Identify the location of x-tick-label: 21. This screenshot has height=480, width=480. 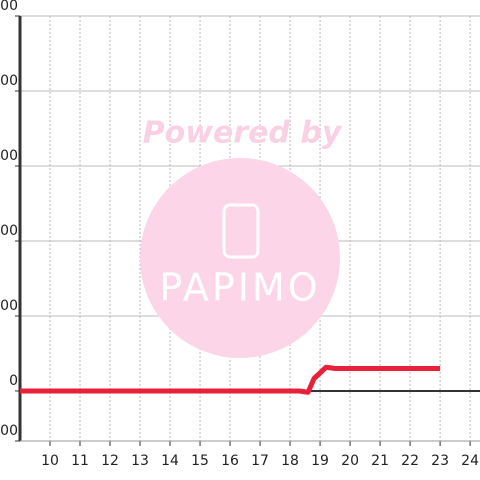
(380, 461).